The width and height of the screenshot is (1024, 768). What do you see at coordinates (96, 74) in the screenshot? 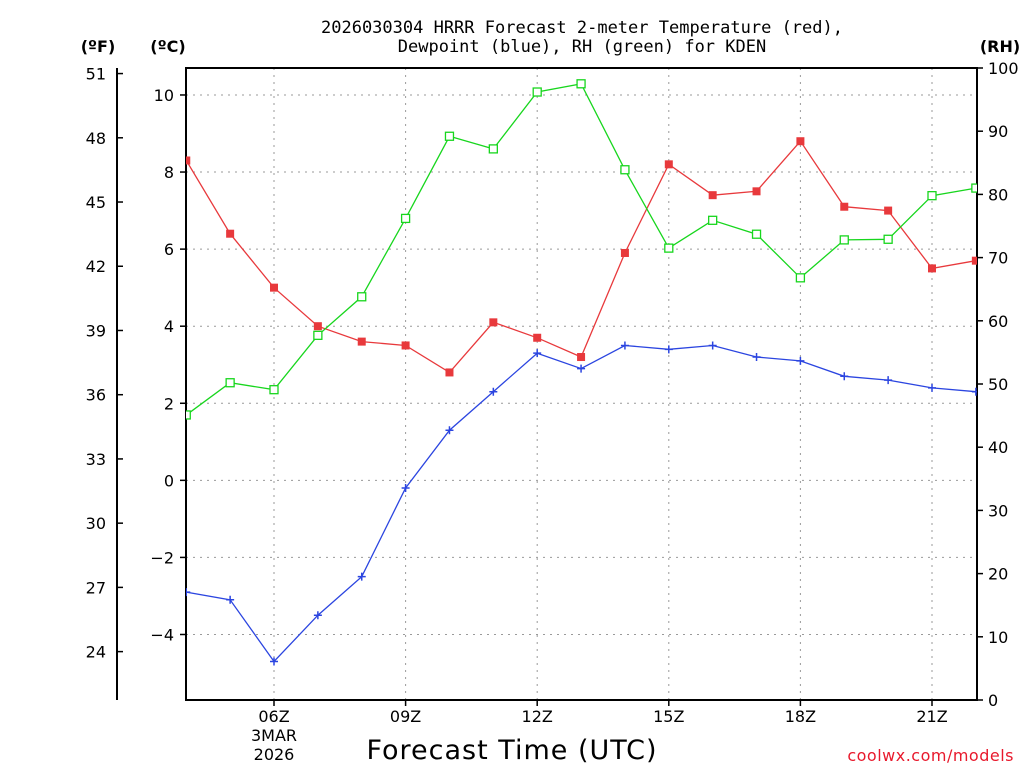
I see `fahrenheit-tick-label: 51` at bounding box center [96, 74].